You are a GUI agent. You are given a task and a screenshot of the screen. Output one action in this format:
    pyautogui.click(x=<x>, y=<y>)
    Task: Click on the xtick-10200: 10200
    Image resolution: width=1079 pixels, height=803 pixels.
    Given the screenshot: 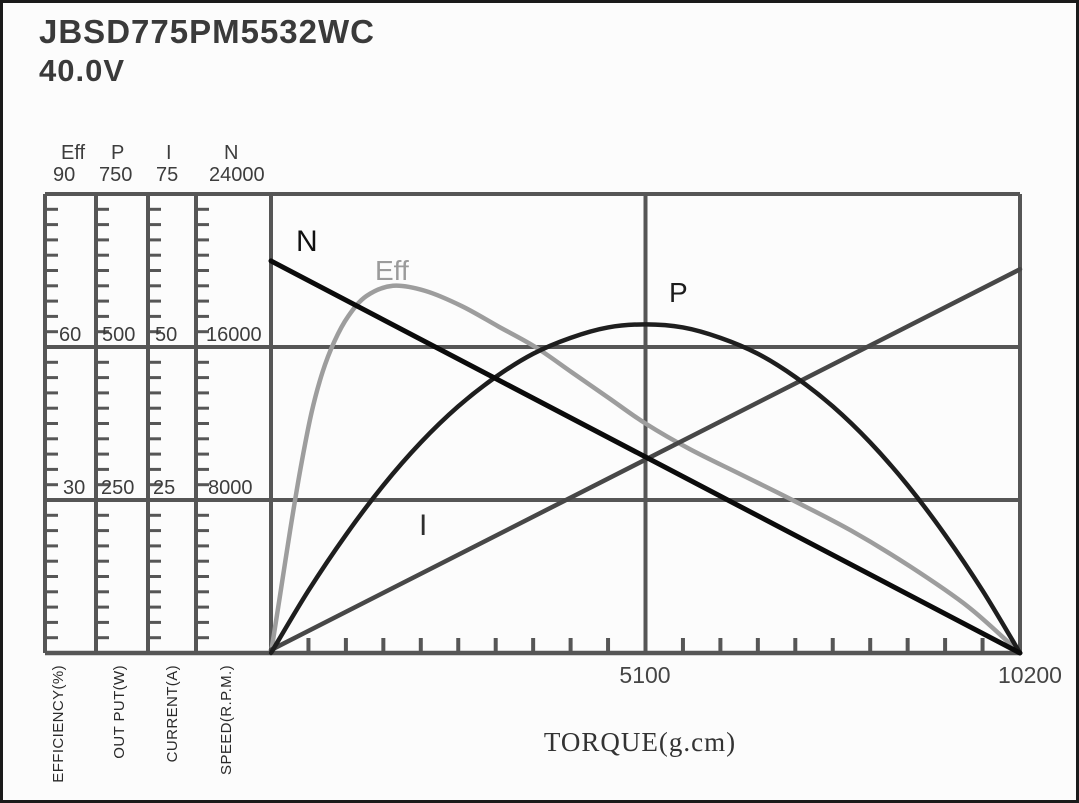 What is the action you would take?
    pyautogui.click(x=1030, y=675)
    